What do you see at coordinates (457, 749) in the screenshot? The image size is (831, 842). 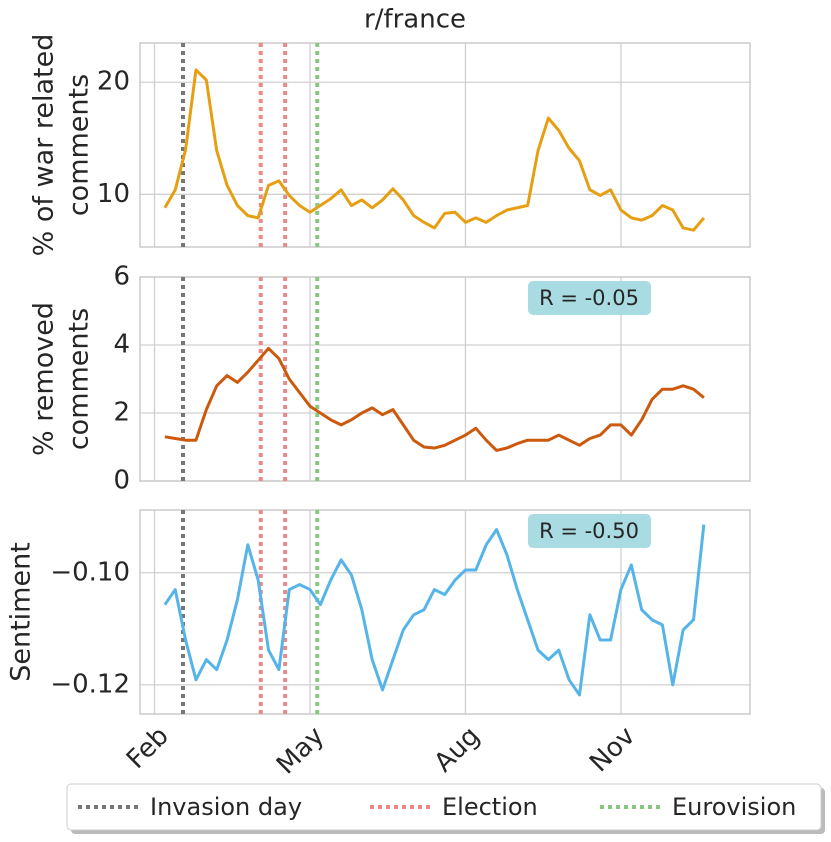 I see `x-tick-label: Aug` at bounding box center [457, 749].